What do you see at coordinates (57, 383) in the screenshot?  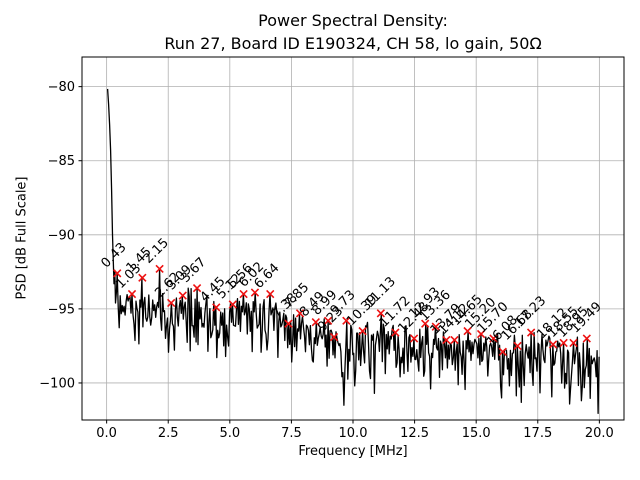 I see `y-tick-label: −100` at bounding box center [57, 383].